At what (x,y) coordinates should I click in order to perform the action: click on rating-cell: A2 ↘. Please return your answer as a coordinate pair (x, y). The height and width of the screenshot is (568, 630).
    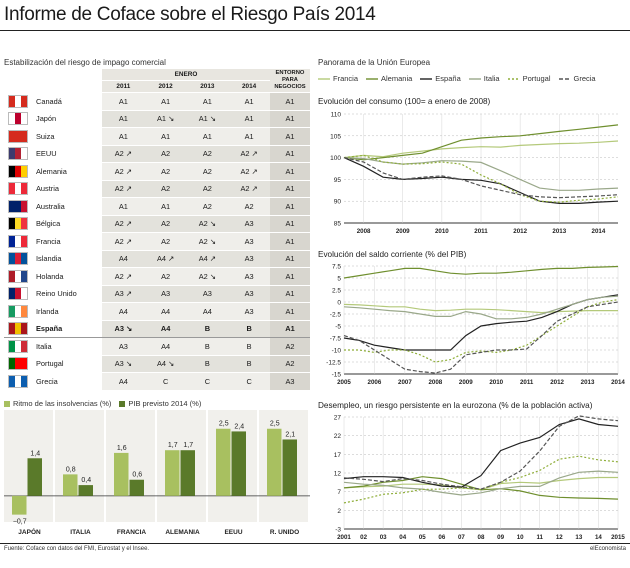
    Looking at the image, I should click on (207, 224).